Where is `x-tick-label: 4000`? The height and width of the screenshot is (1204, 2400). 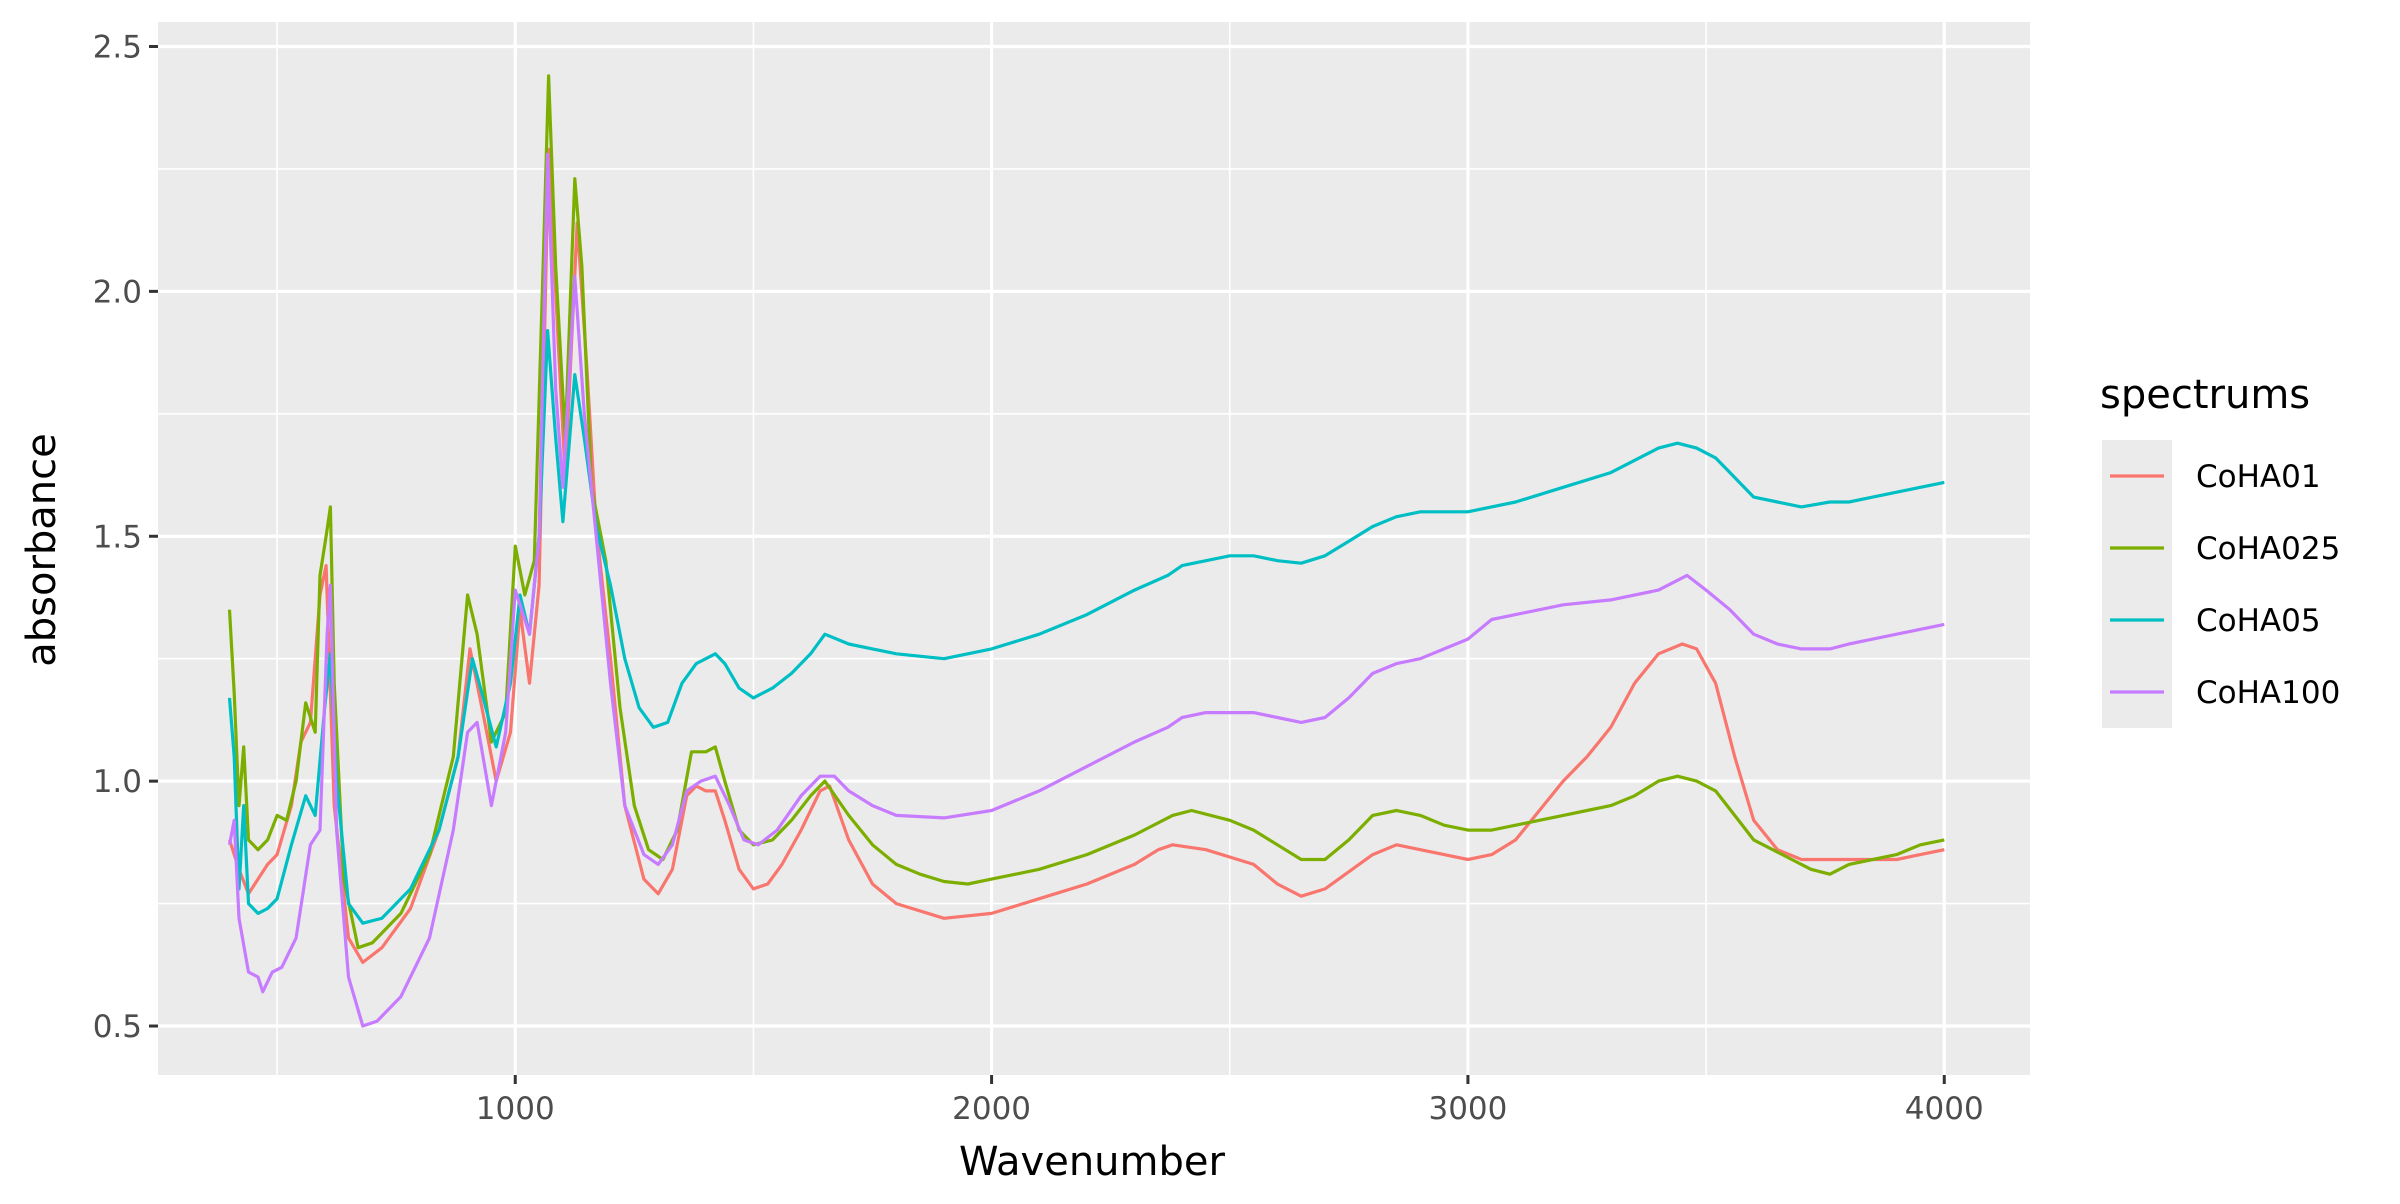
x-tick-label: 4000 is located at coordinates (1944, 1109).